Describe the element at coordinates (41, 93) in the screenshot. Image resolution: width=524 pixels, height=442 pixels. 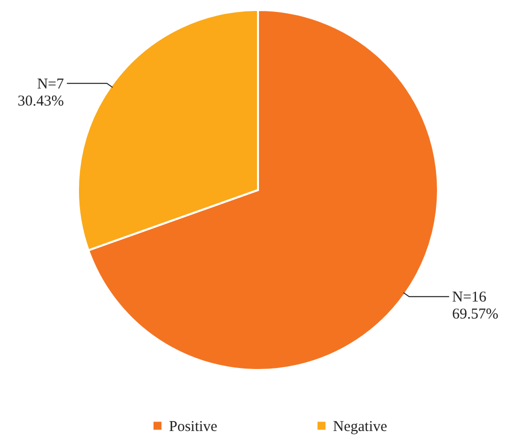
I see `data-label: N=7 30.43%` at that location.